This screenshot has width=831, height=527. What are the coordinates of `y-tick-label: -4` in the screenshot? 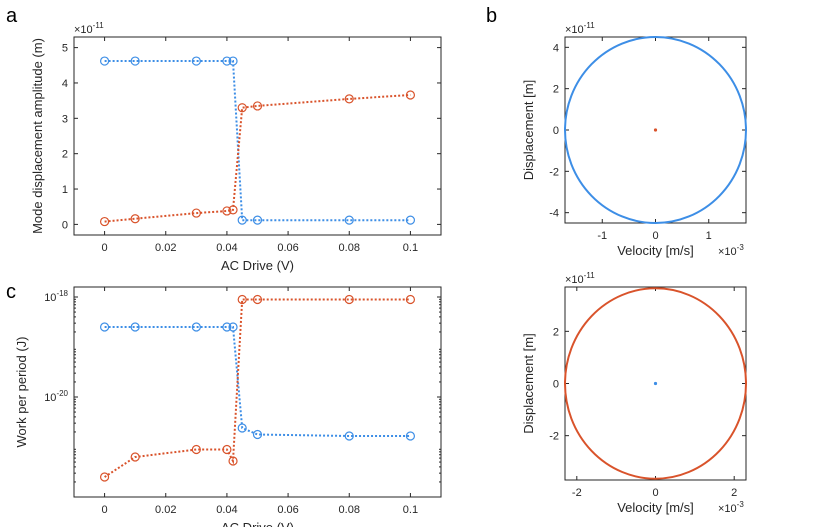 It's located at (554, 214).